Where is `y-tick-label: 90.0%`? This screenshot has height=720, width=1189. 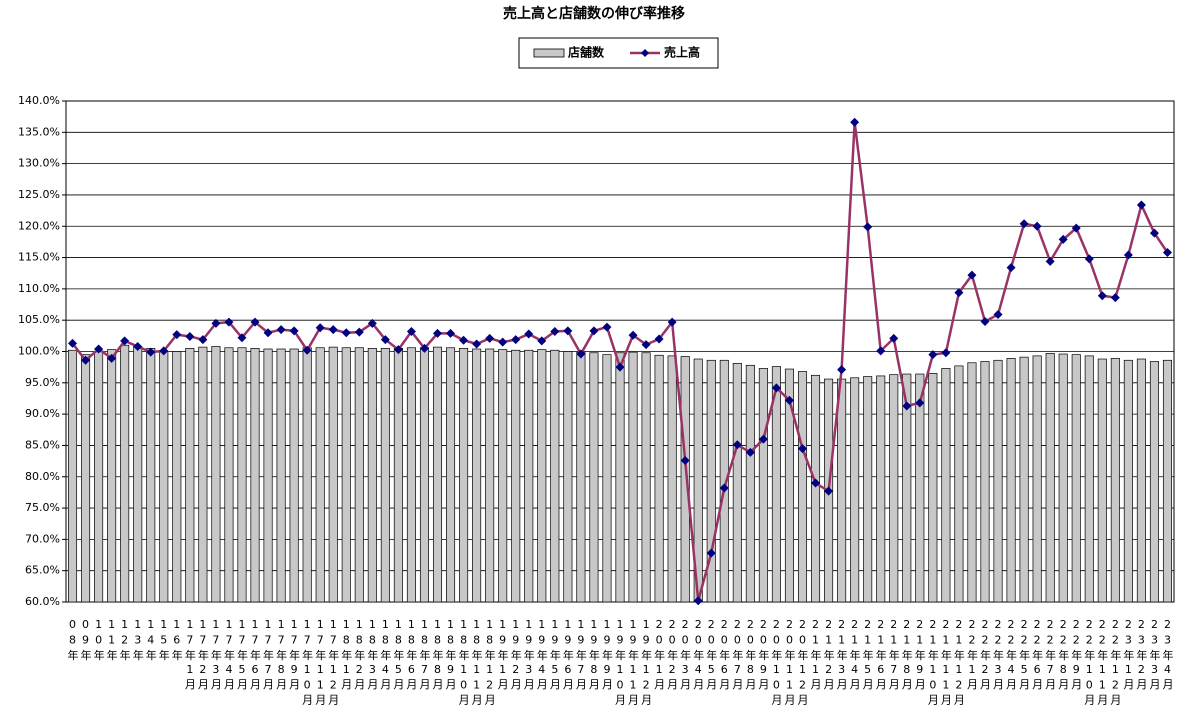 y-tick-label: 90.0% is located at coordinates (42, 413).